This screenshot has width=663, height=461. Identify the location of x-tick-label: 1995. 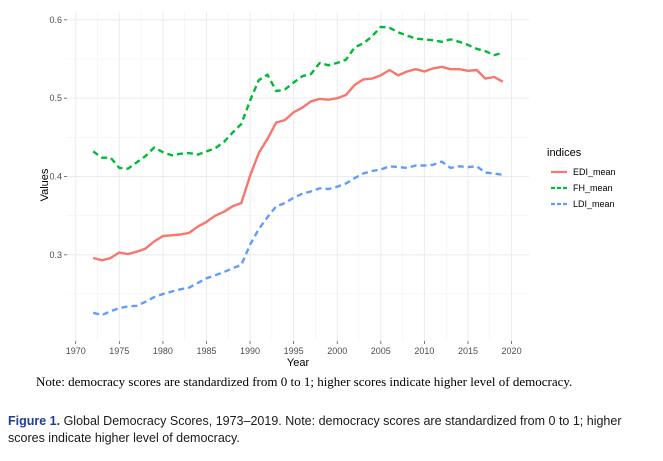
(294, 351).